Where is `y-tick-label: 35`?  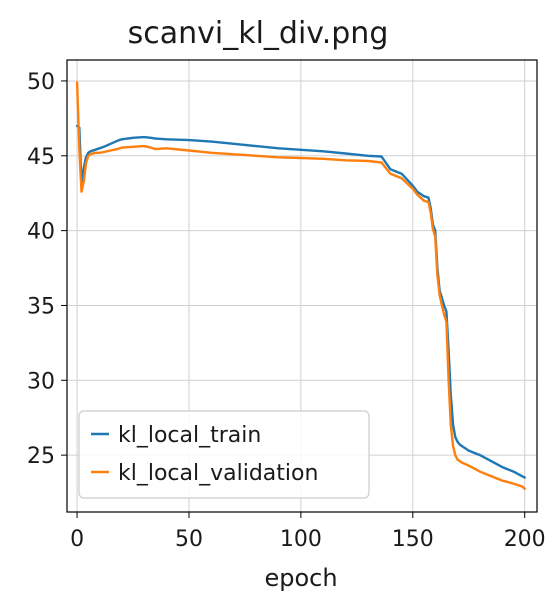
y-tick-label: 35 is located at coordinates (41, 306).